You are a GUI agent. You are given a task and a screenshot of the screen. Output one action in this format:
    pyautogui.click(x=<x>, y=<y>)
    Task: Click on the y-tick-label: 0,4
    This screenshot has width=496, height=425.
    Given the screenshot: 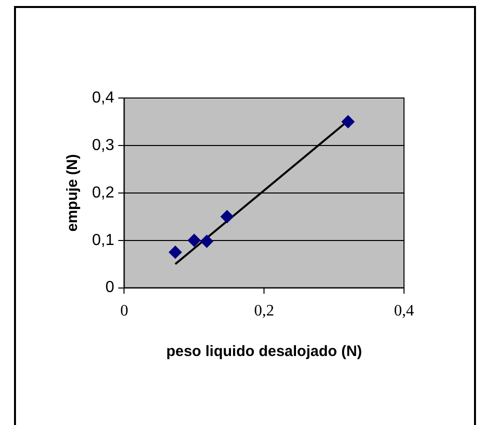 What is the action you would take?
    pyautogui.click(x=103, y=97)
    